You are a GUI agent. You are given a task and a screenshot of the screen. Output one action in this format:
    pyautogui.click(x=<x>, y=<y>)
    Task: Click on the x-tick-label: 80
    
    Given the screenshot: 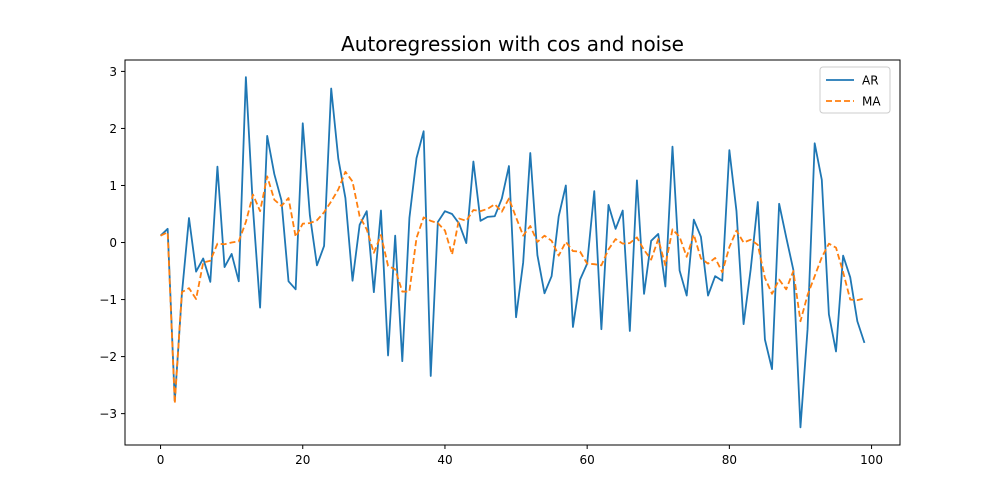 What is the action you would take?
    pyautogui.click(x=729, y=460)
    